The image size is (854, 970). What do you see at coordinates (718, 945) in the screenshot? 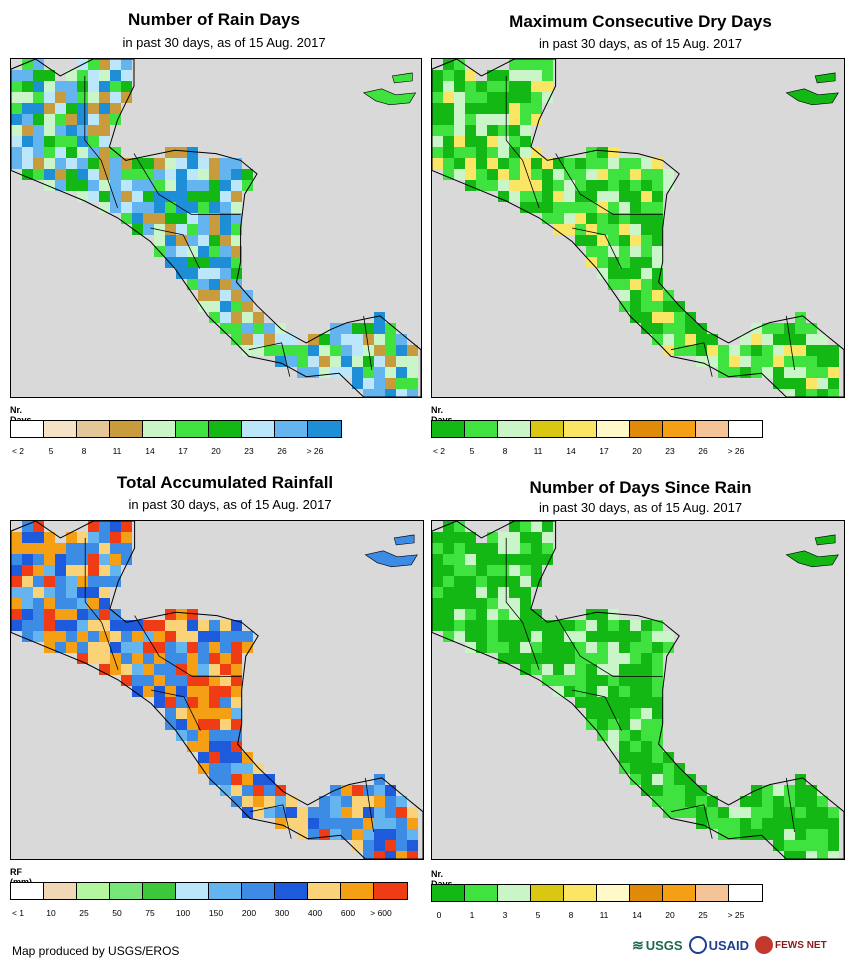
I see `usaid-logo: USAID` at bounding box center [718, 945].